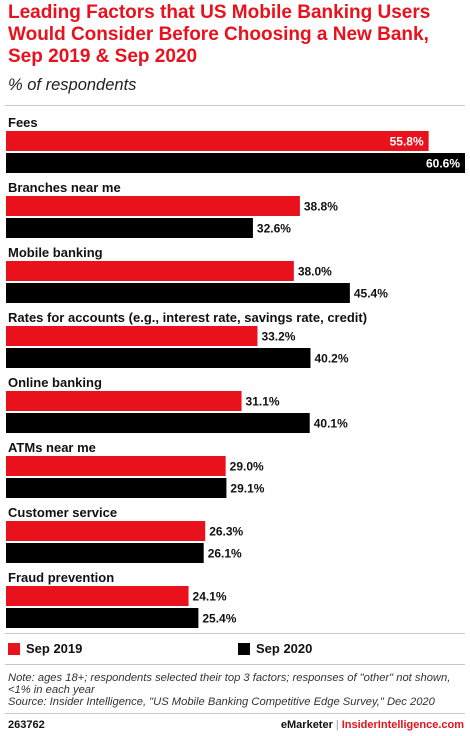  Describe the element at coordinates (235, 633) in the screenshot. I see `legend-divider` at that location.